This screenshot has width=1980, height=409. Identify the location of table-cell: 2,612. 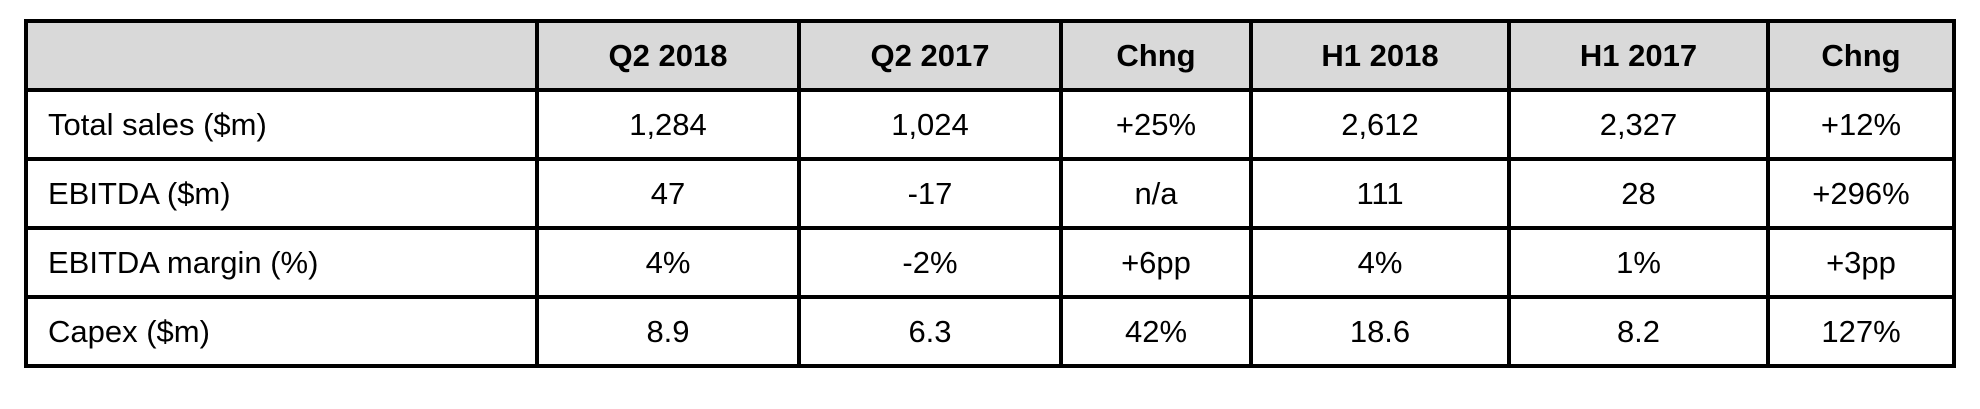
(1380, 124).